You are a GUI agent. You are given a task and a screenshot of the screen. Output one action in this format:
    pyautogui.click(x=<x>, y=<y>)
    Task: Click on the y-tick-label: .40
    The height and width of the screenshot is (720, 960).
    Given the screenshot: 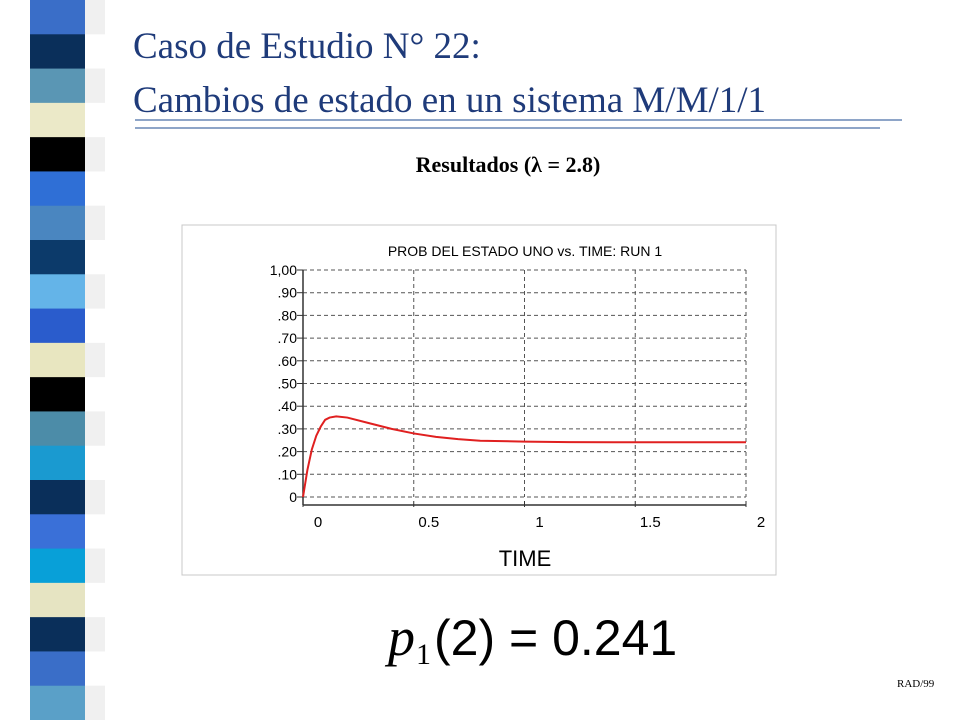 What is the action you would take?
    pyautogui.click(x=288, y=406)
    